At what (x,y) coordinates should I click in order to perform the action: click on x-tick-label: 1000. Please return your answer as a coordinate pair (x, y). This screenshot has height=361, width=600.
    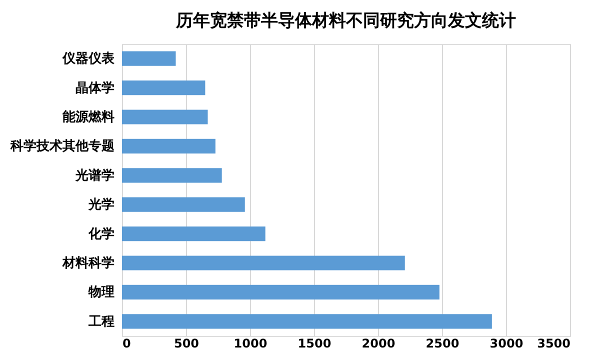
    Looking at the image, I should click on (251, 343).